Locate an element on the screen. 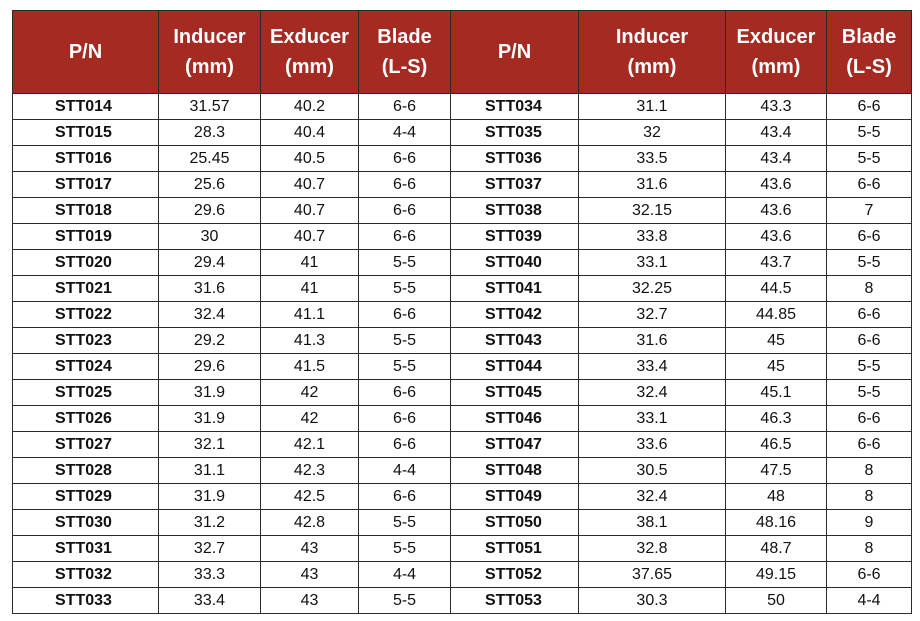 This screenshot has height=621, width=920. header-pn-right: P/N is located at coordinates (514, 52).